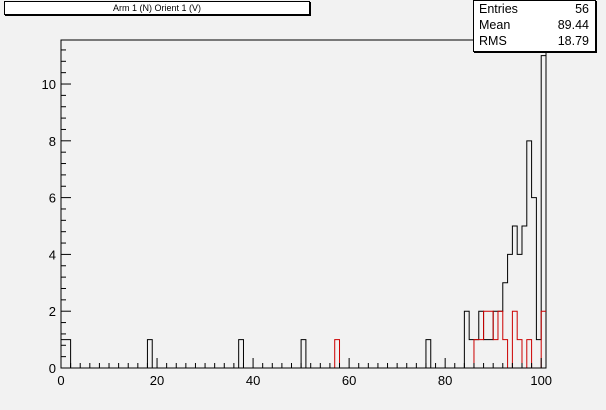 This screenshot has height=410, width=606. I want to click on x-tick-label: 60, so click(349, 380).